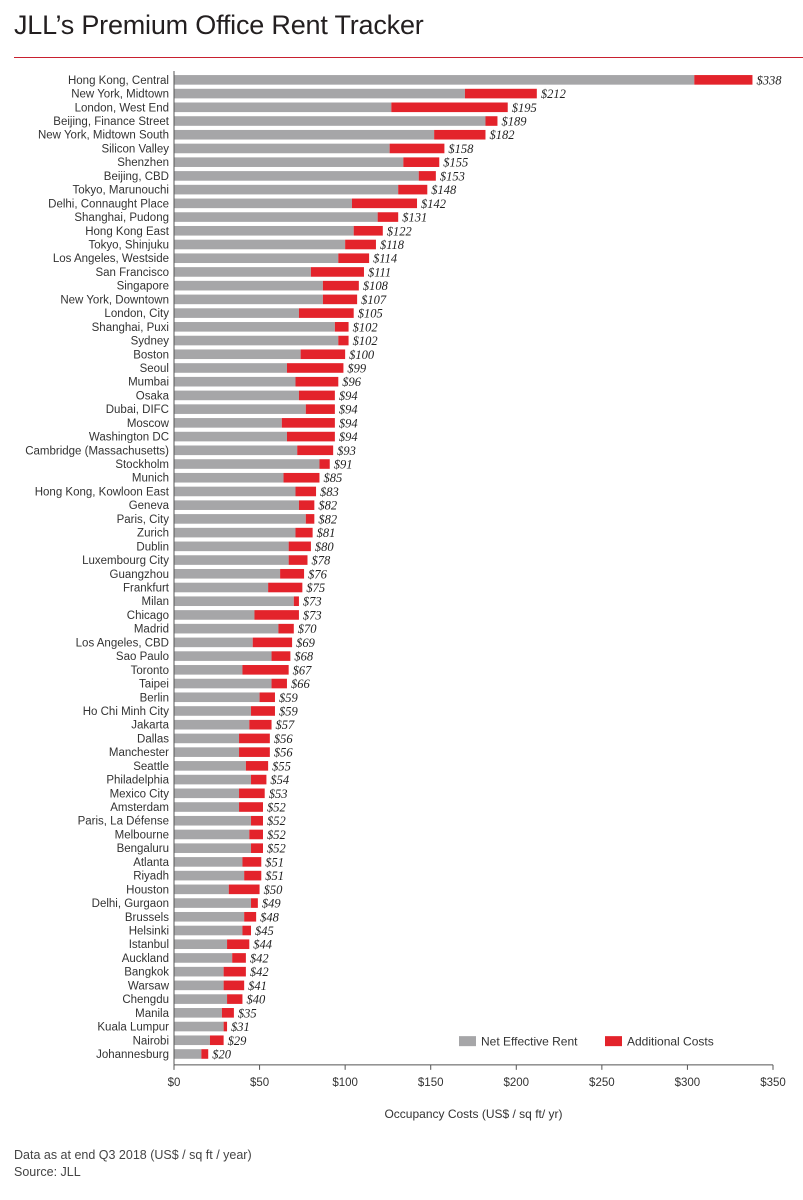 The height and width of the screenshot is (1200, 803). What do you see at coordinates (392, 245) in the screenshot?
I see `value-label: $118` at bounding box center [392, 245].